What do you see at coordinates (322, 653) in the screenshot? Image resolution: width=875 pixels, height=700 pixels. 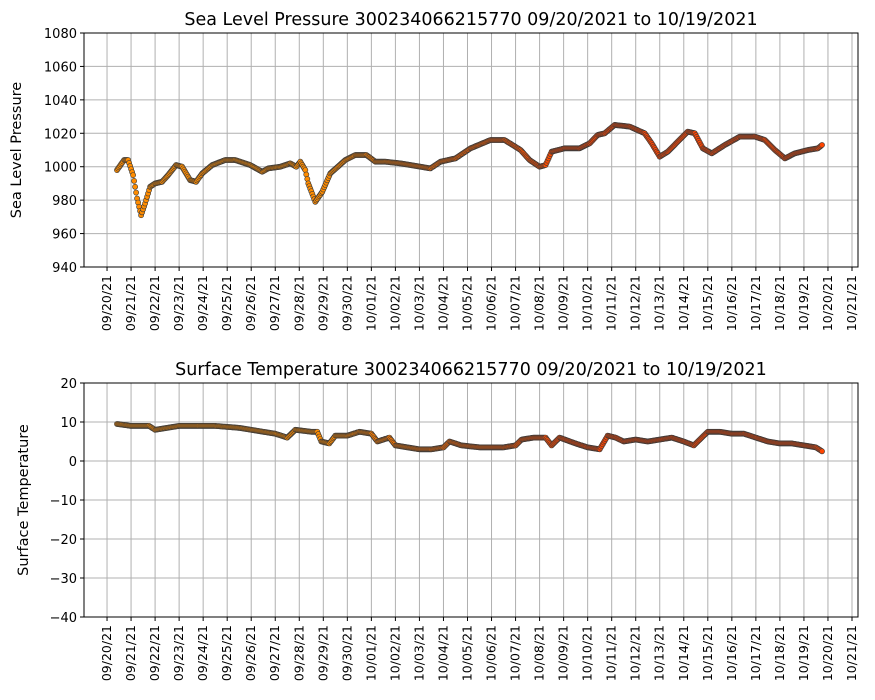 I see `temperature-x-tick-label: 09/29/21` at bounding box center [322, 653].